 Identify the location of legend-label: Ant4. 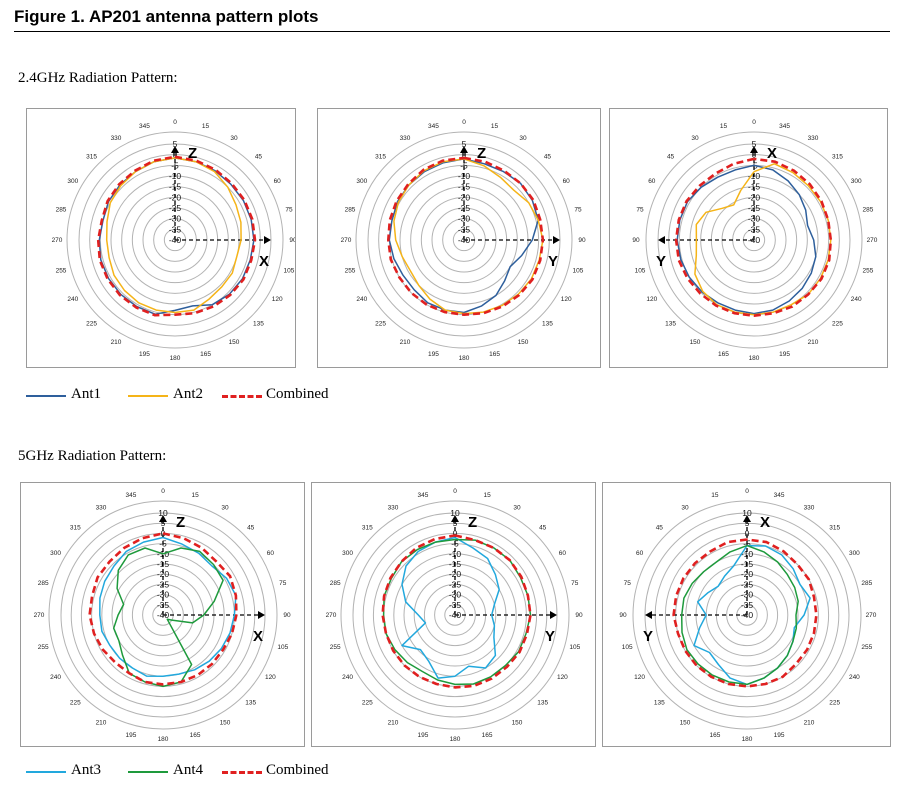
(188, 770).